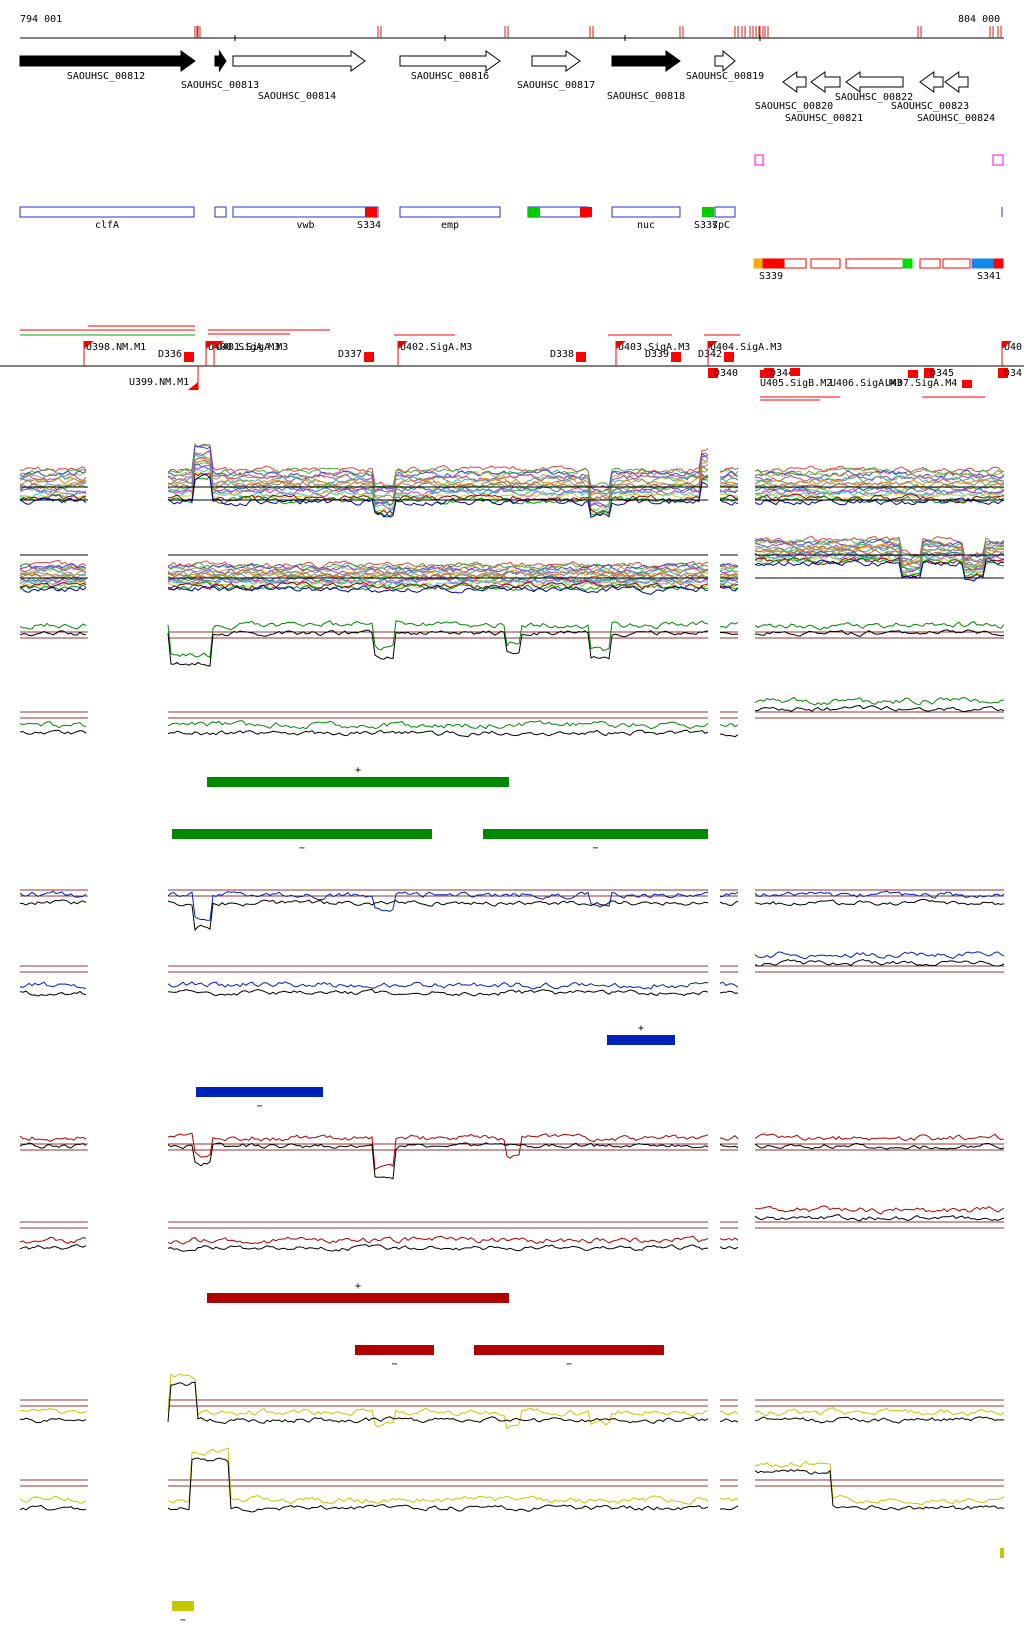 The width and height of the screenshot is (1024, 1640). Describe the element at coordinates (450, 76) in the screenshot. I see `gene-label: SAOUHSC_00816` at that location.